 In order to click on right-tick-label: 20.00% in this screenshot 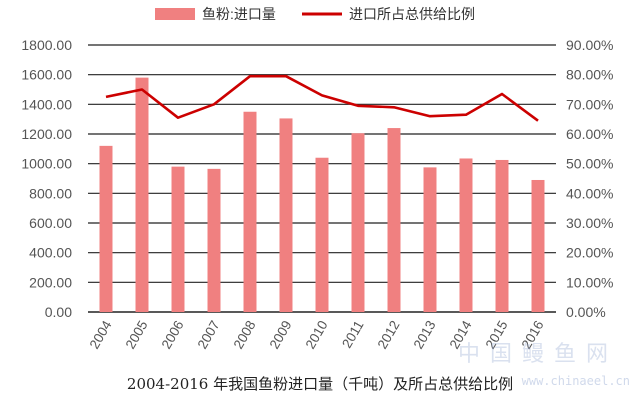, I will do `click(589, 253)`.